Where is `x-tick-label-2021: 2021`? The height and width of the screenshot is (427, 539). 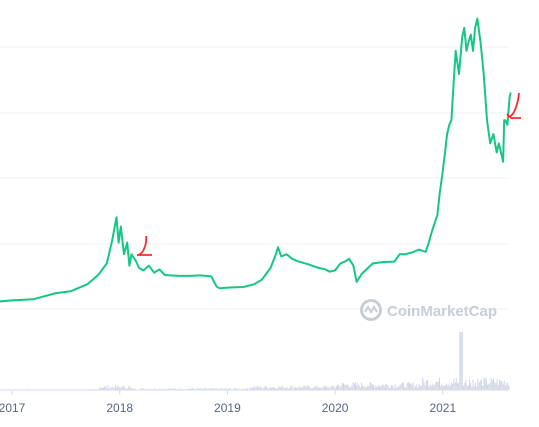 x-tick-label-2021: 2021 is located at coordinates (442, 408).